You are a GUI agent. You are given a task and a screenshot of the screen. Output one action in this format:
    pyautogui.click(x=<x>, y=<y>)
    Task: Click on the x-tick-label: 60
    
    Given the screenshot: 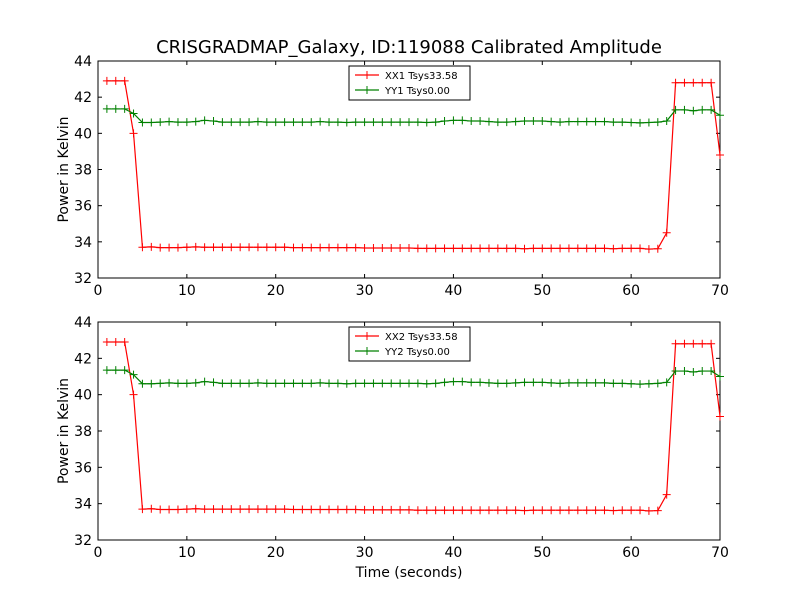 What is the action you would take?
    pyautogui.click(x=631, y=291)
    